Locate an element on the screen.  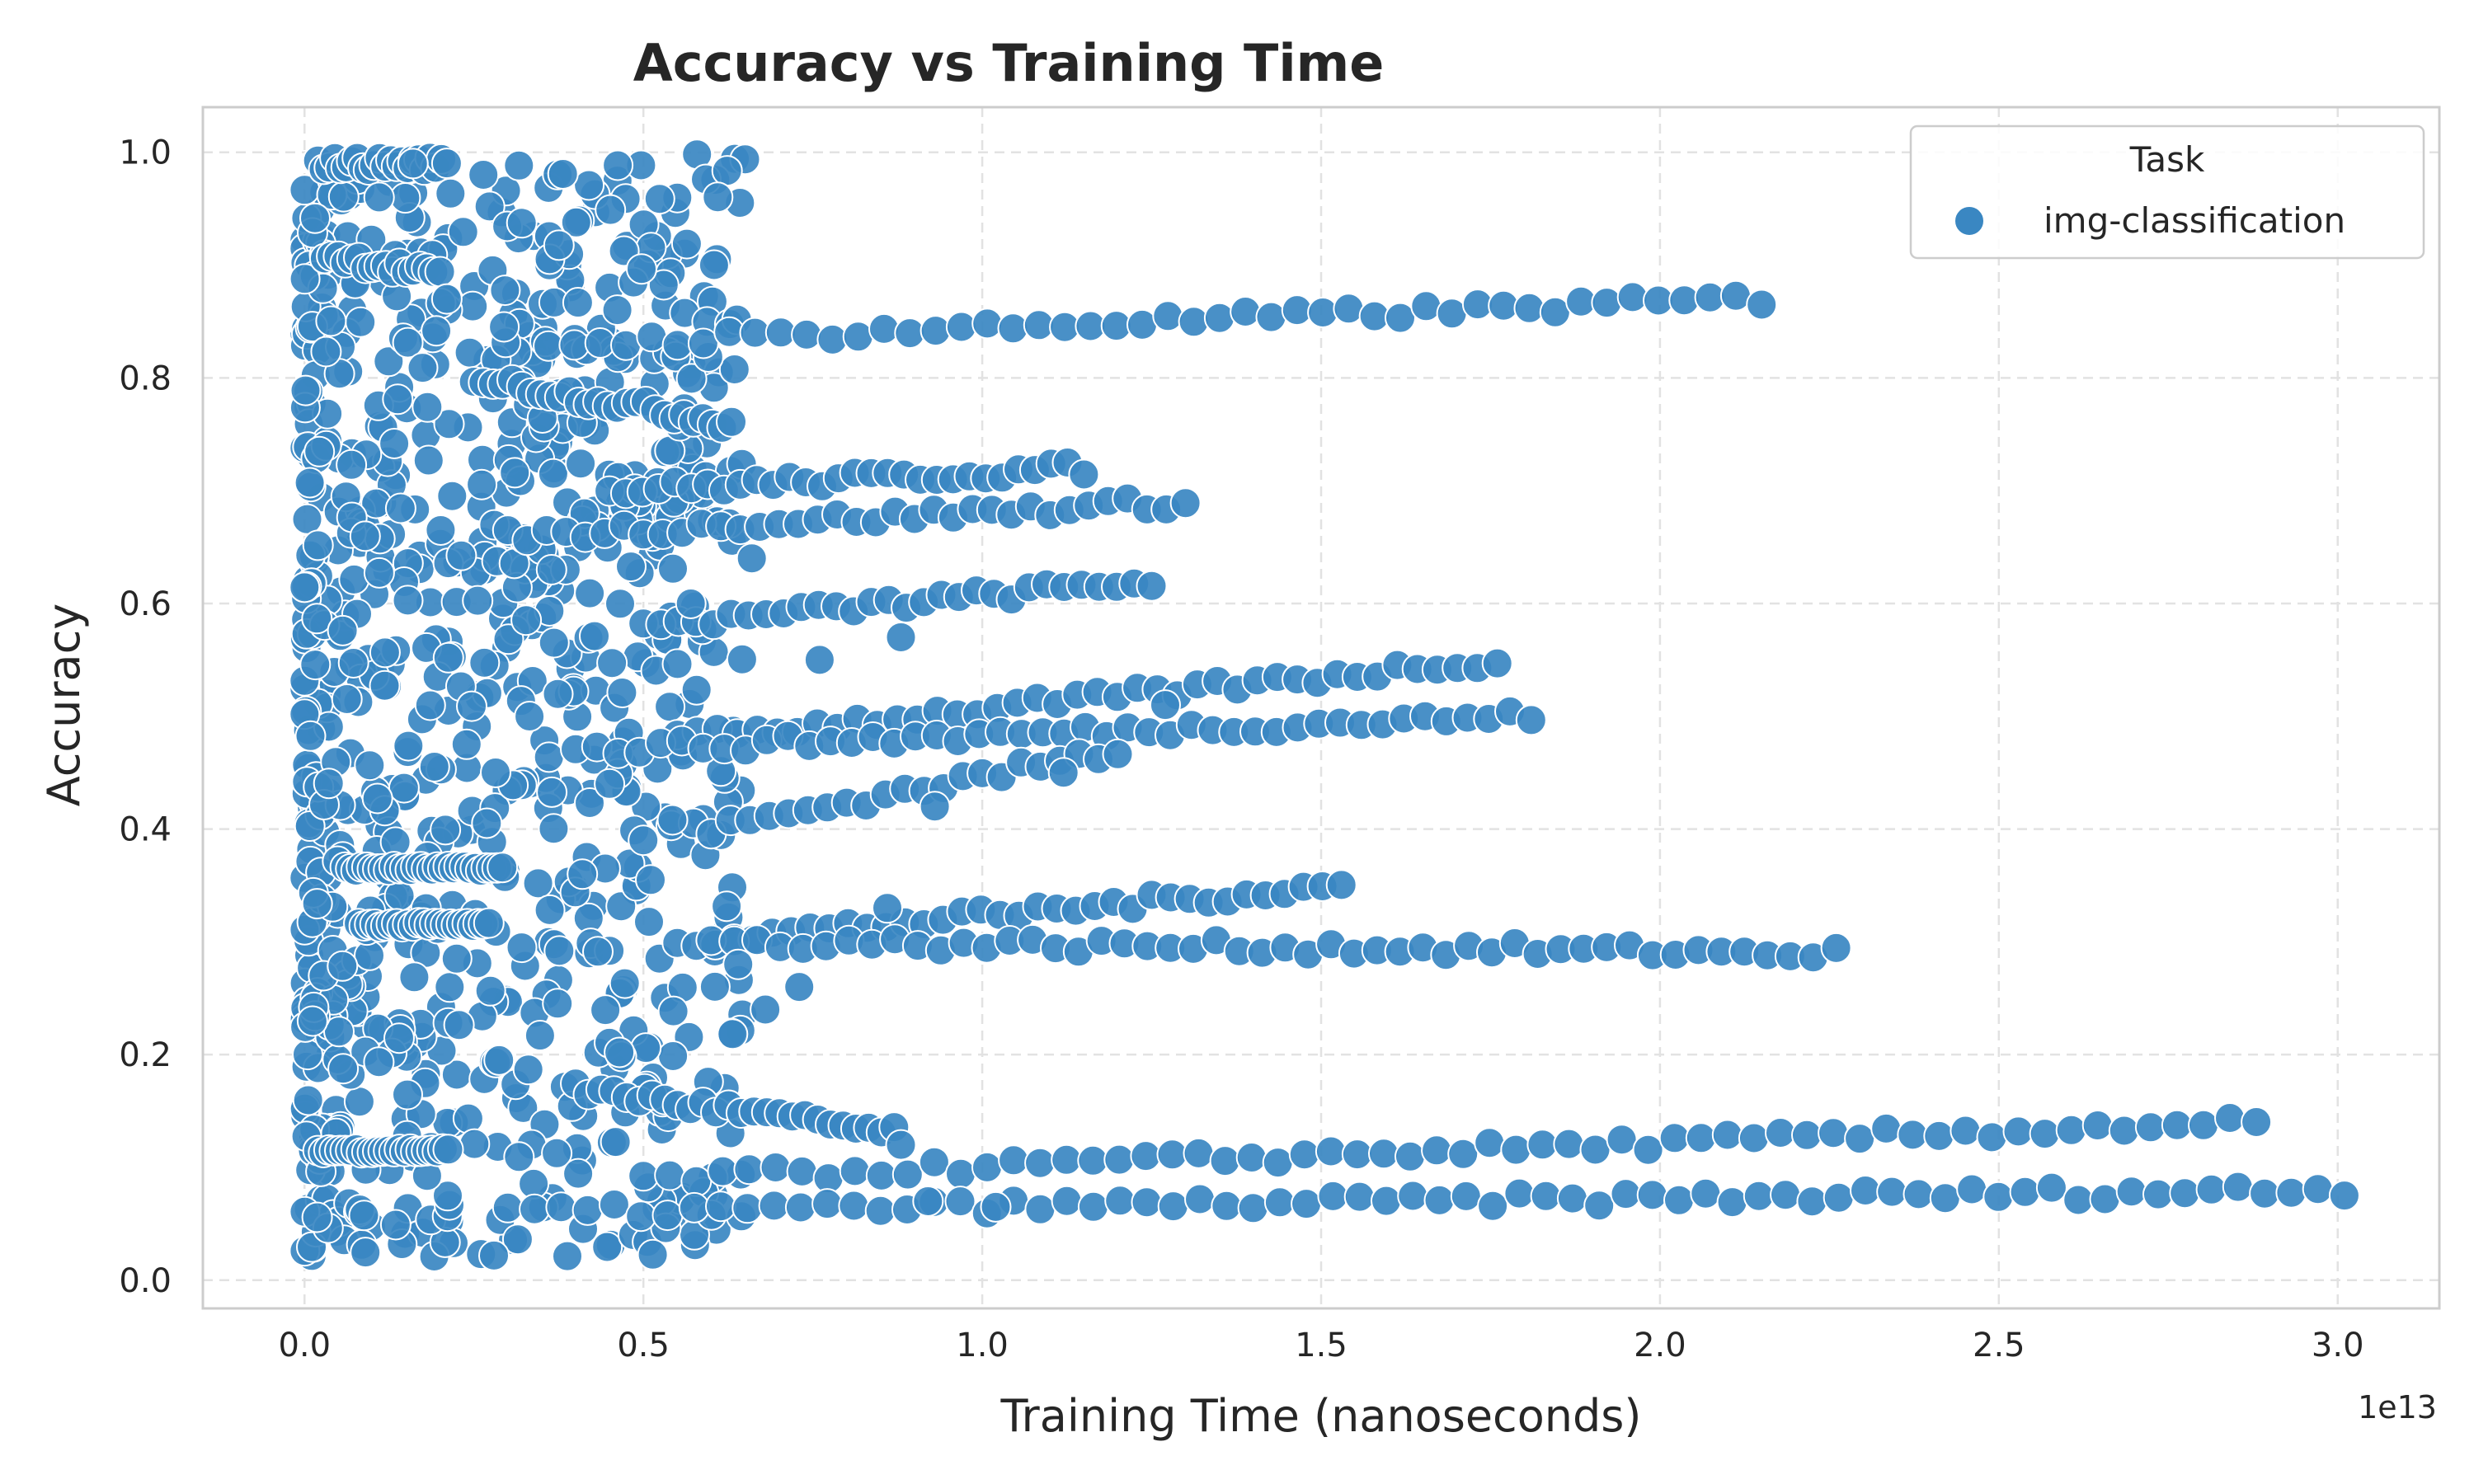
x-axis-offset-label: 1e13 is located at coordinates (2397, 1407).